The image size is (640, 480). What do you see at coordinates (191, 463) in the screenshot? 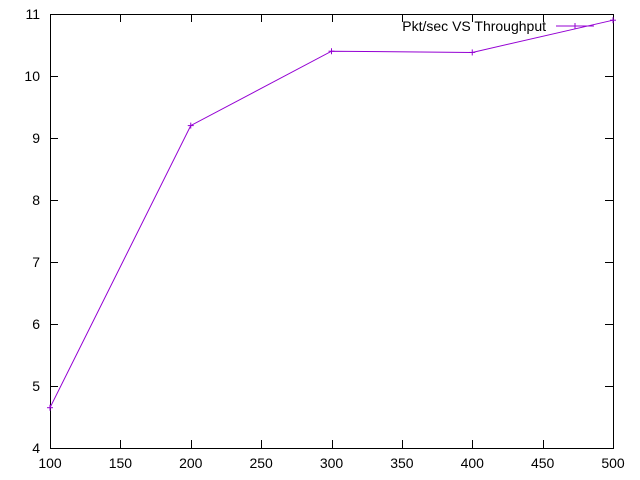
I see `x-tick-label: 200` at bounding box center [191, 463].